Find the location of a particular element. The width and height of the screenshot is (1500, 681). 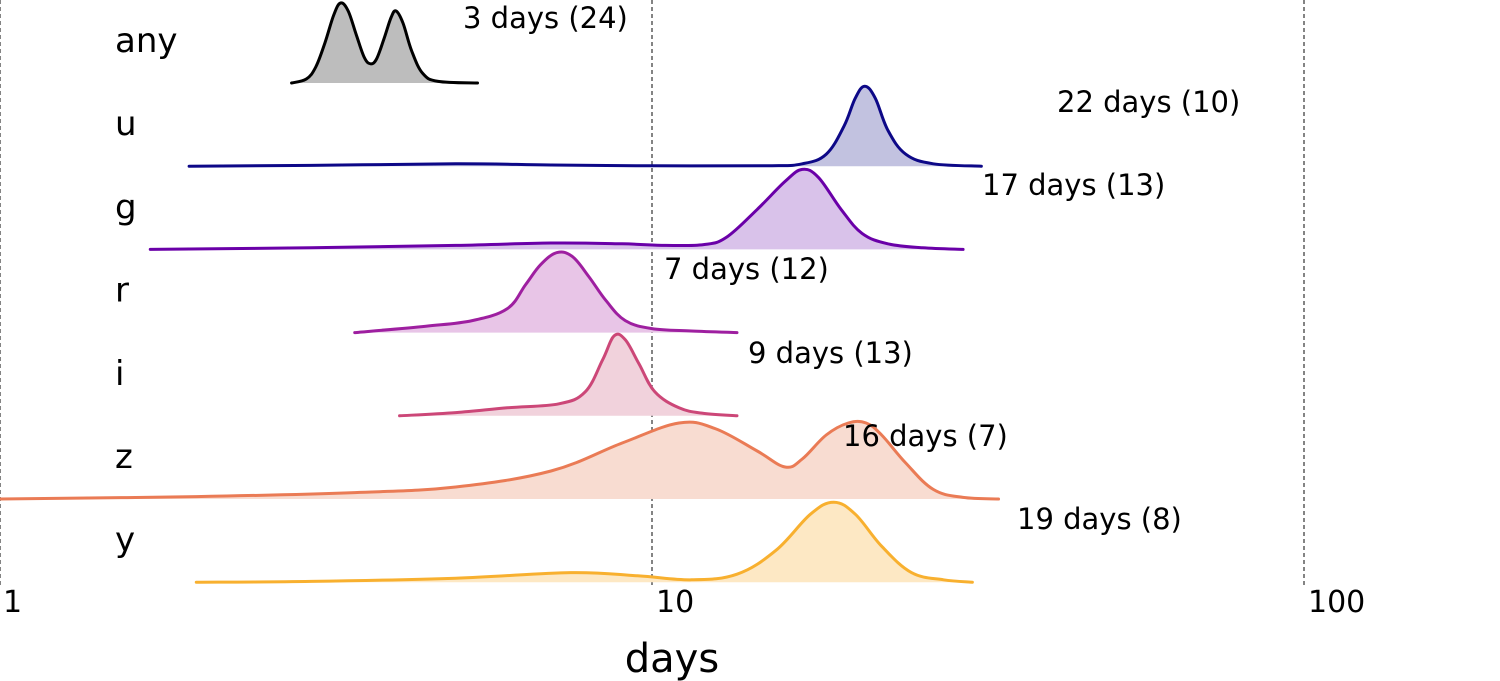

x-axis-ticks: 1 10 100 is located at coordinates (684, 602).